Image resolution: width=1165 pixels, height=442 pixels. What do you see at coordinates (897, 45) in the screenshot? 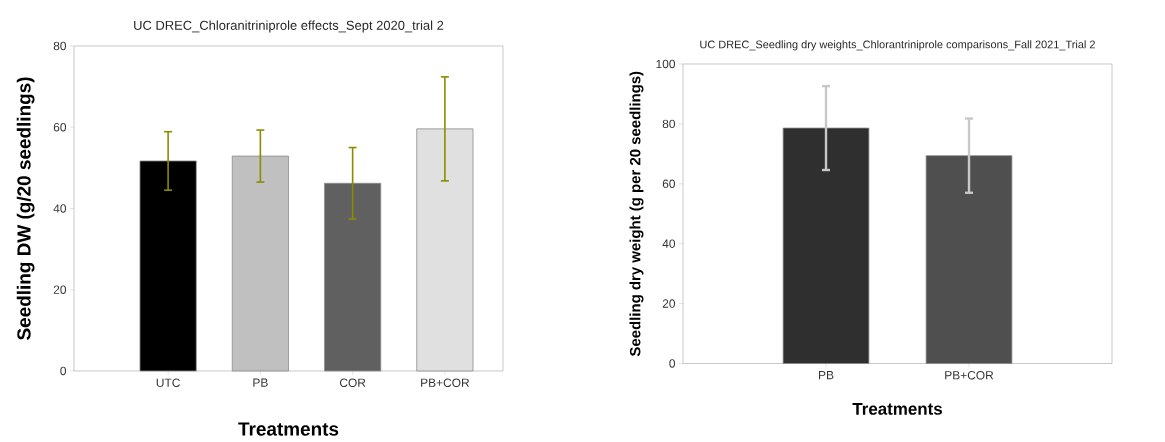
I see `chart-title: UC DREC_Seedling dry weights_Chlorantriniprole comparisons_Fall 2021_Trial 2` at bounding box center [897, 45].